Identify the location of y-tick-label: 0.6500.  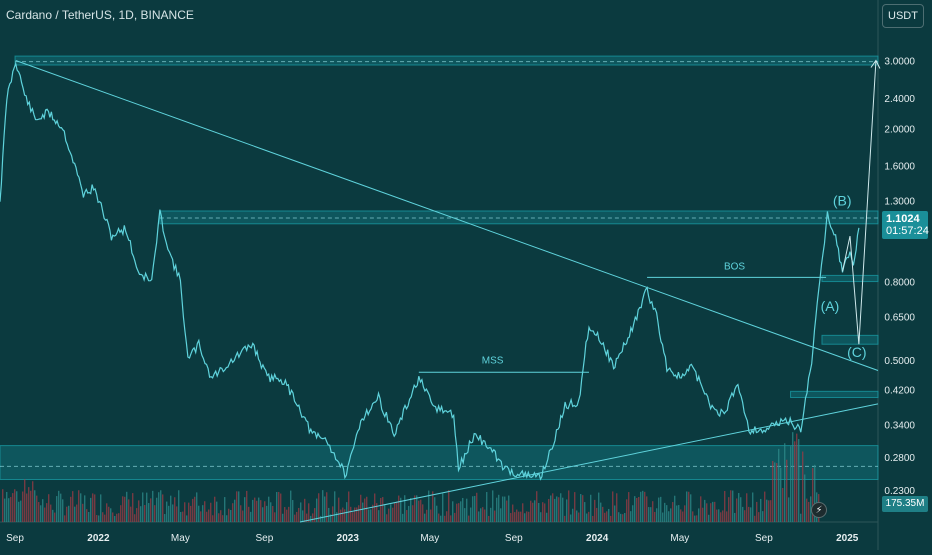
(899, 317).